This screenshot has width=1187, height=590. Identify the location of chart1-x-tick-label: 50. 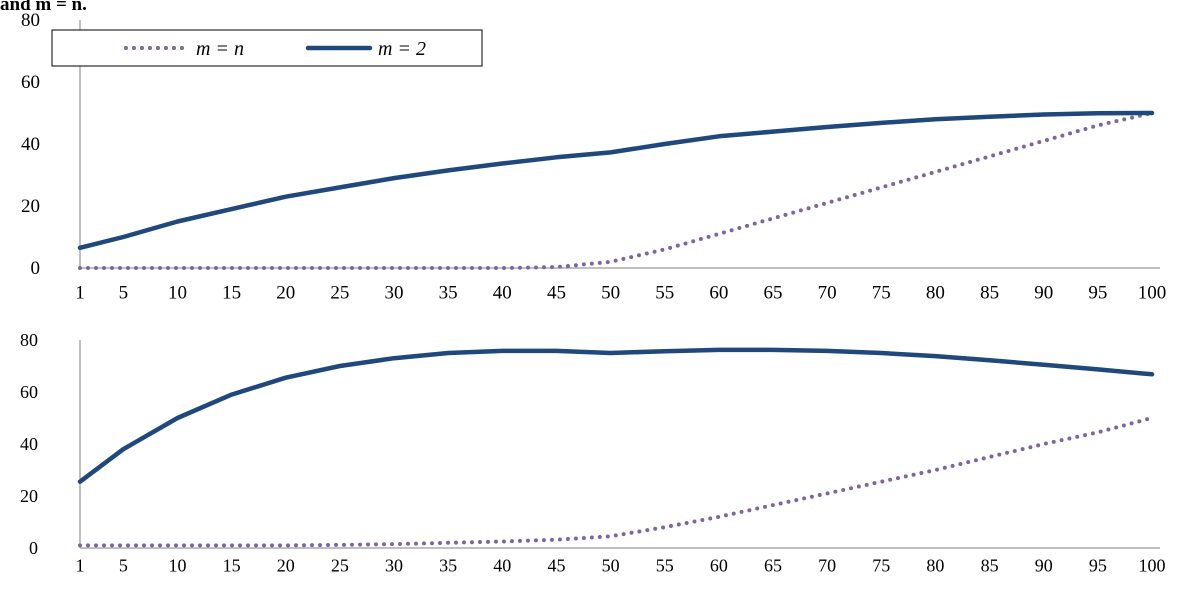
(610, 292).